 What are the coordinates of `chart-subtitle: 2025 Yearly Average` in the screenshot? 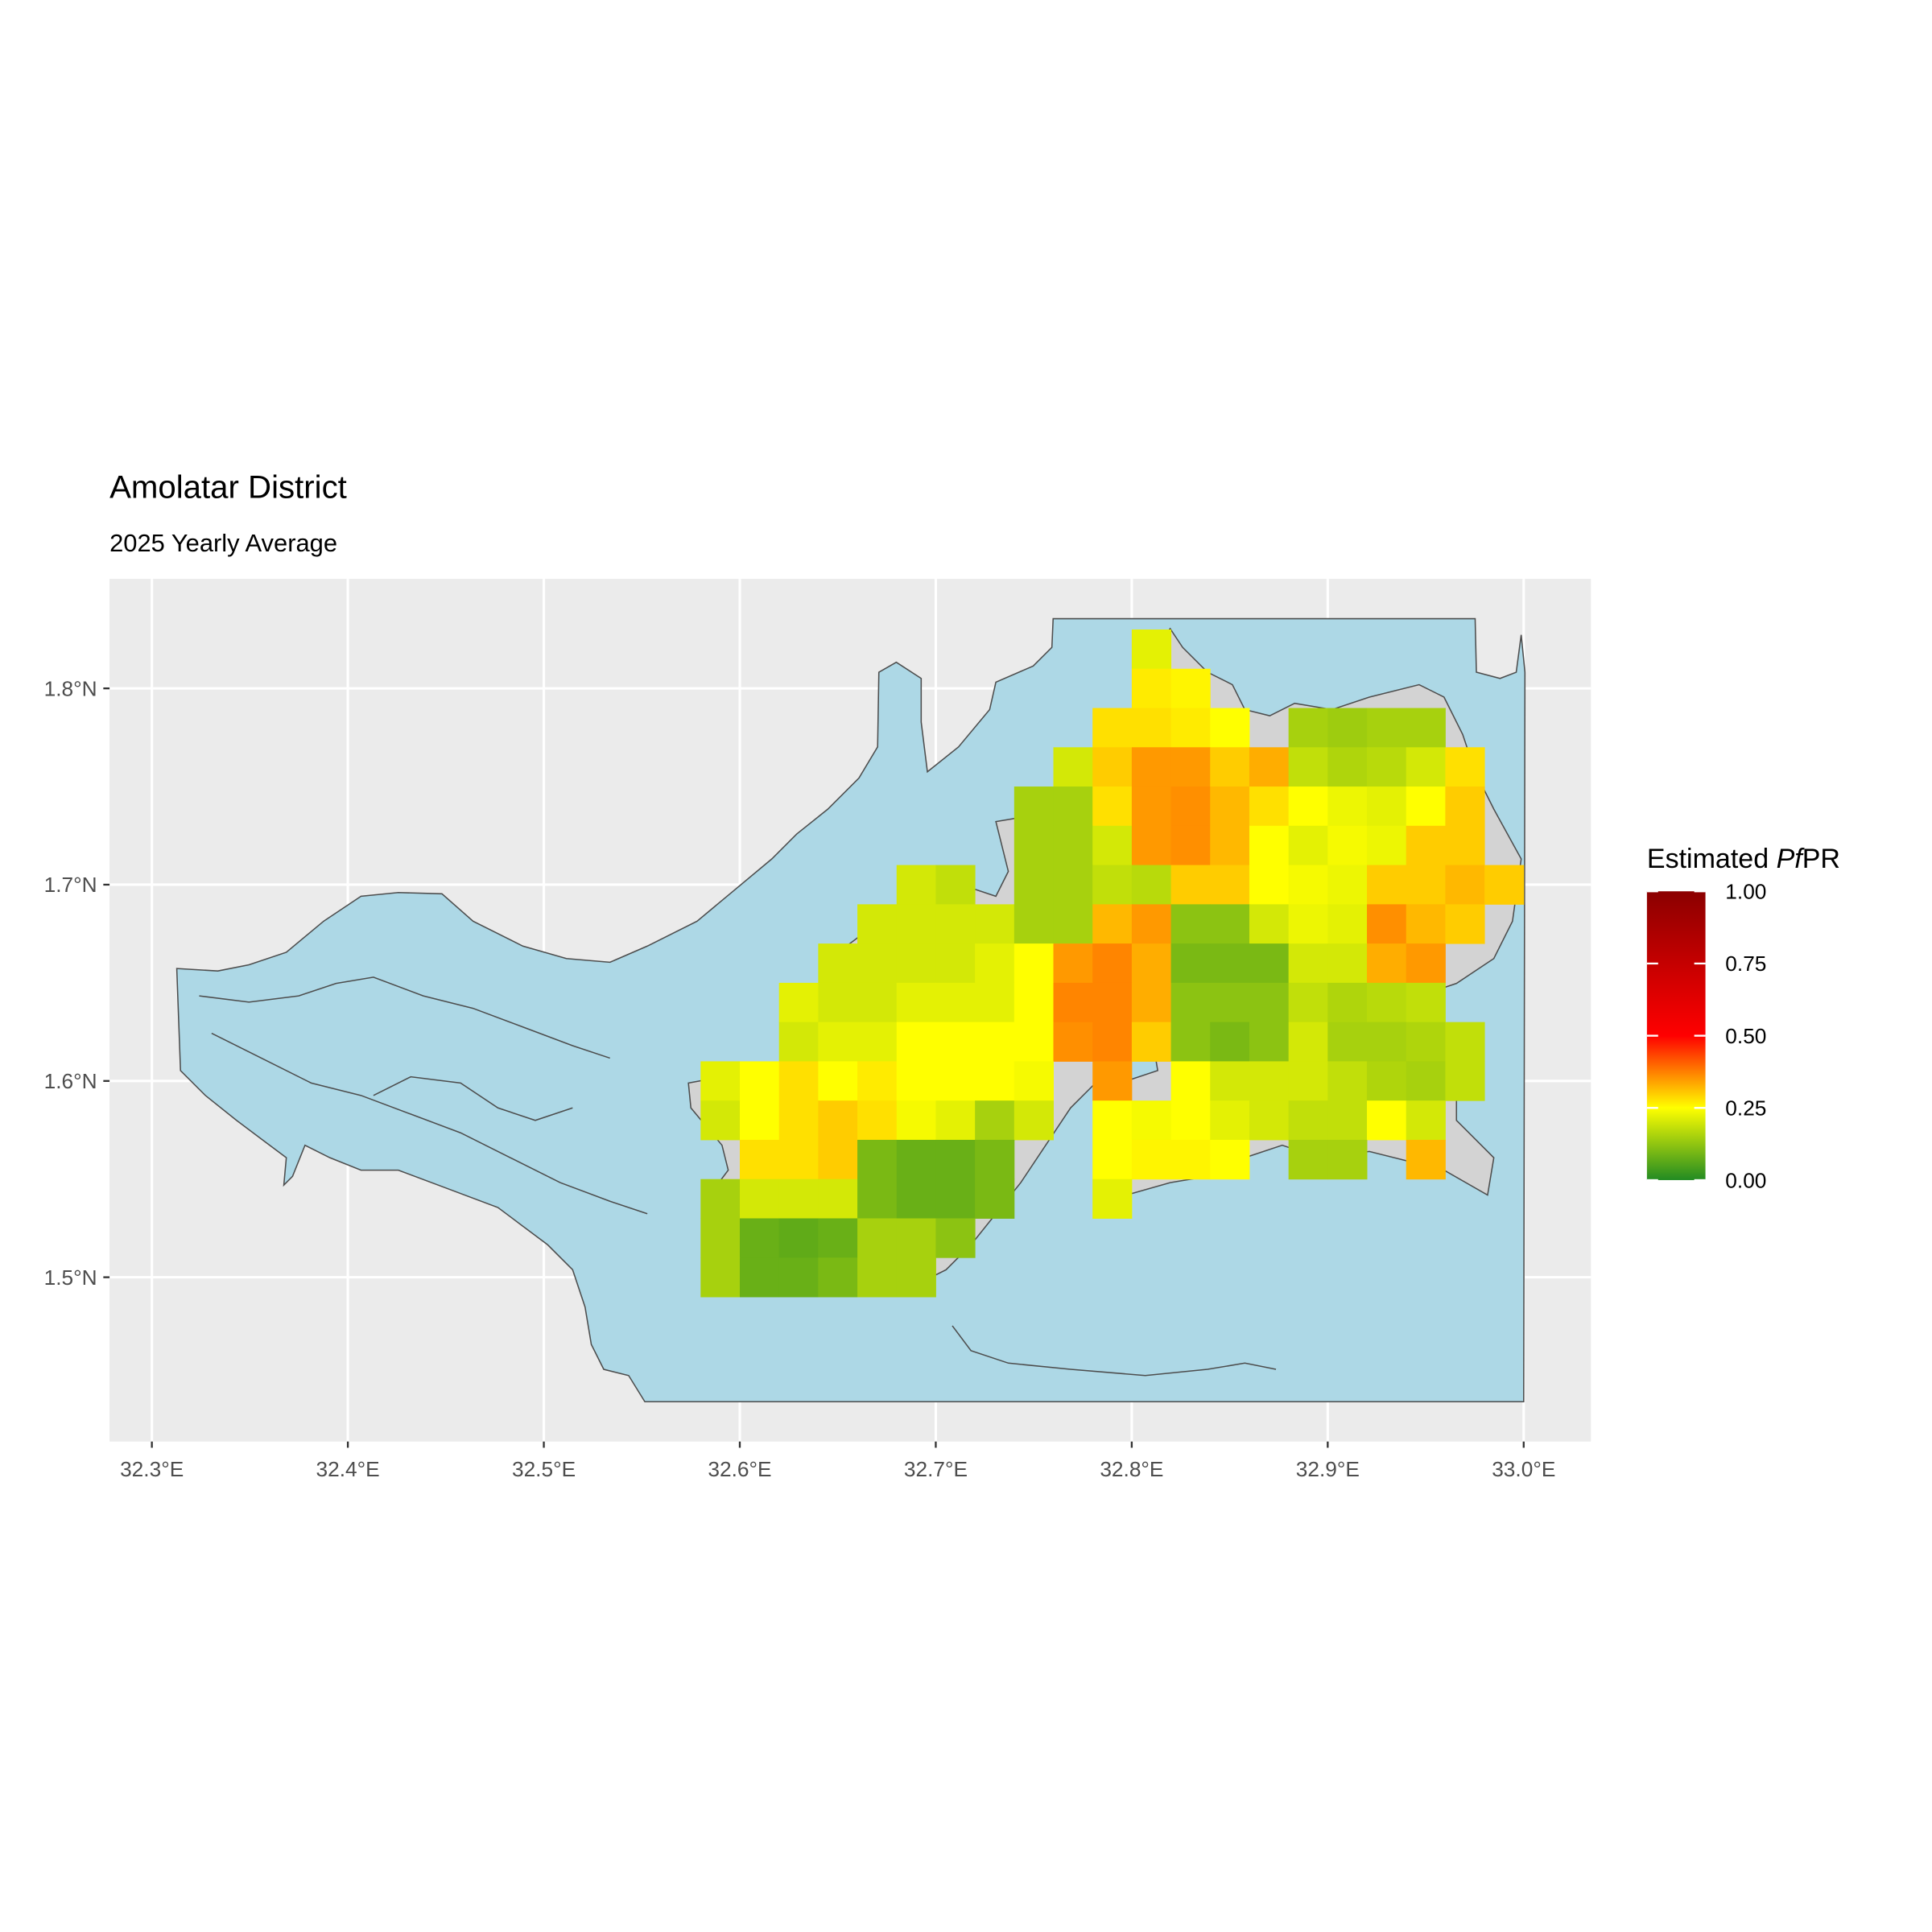 It's located at (223, 543).